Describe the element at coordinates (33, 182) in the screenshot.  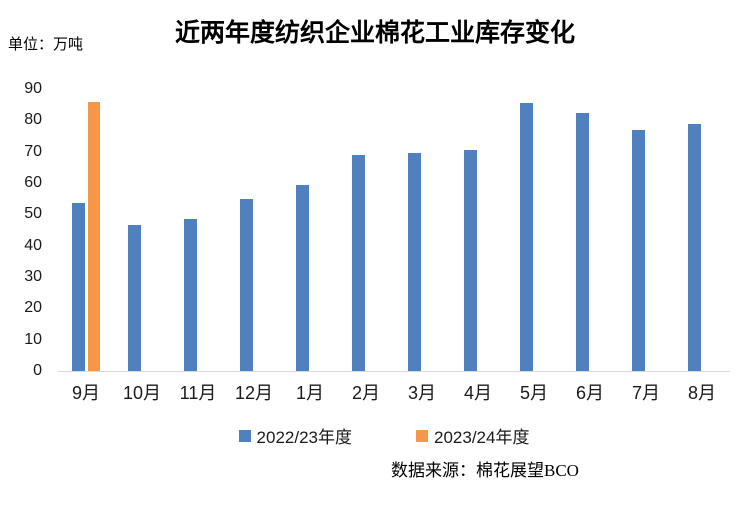
I see `y-axis-tick-label: 60` at that location.